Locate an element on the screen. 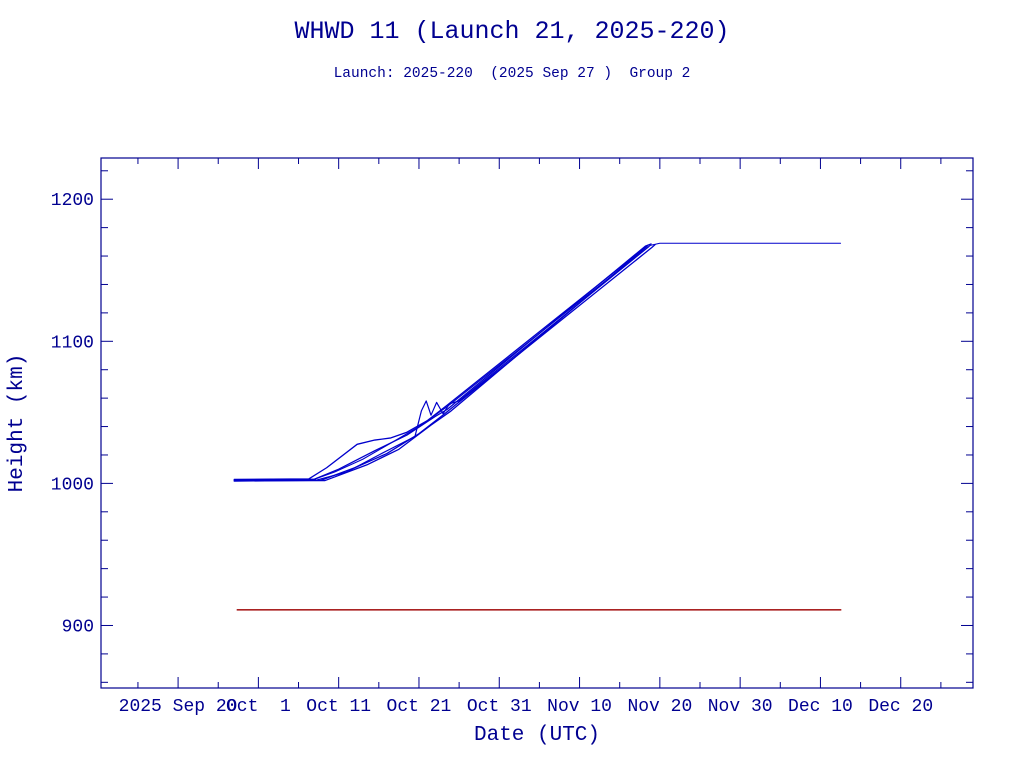 The height and width of the screenshot is (768, 1024). x-axis-tick-label: Dec 10 is located at coordinates (820, 707).